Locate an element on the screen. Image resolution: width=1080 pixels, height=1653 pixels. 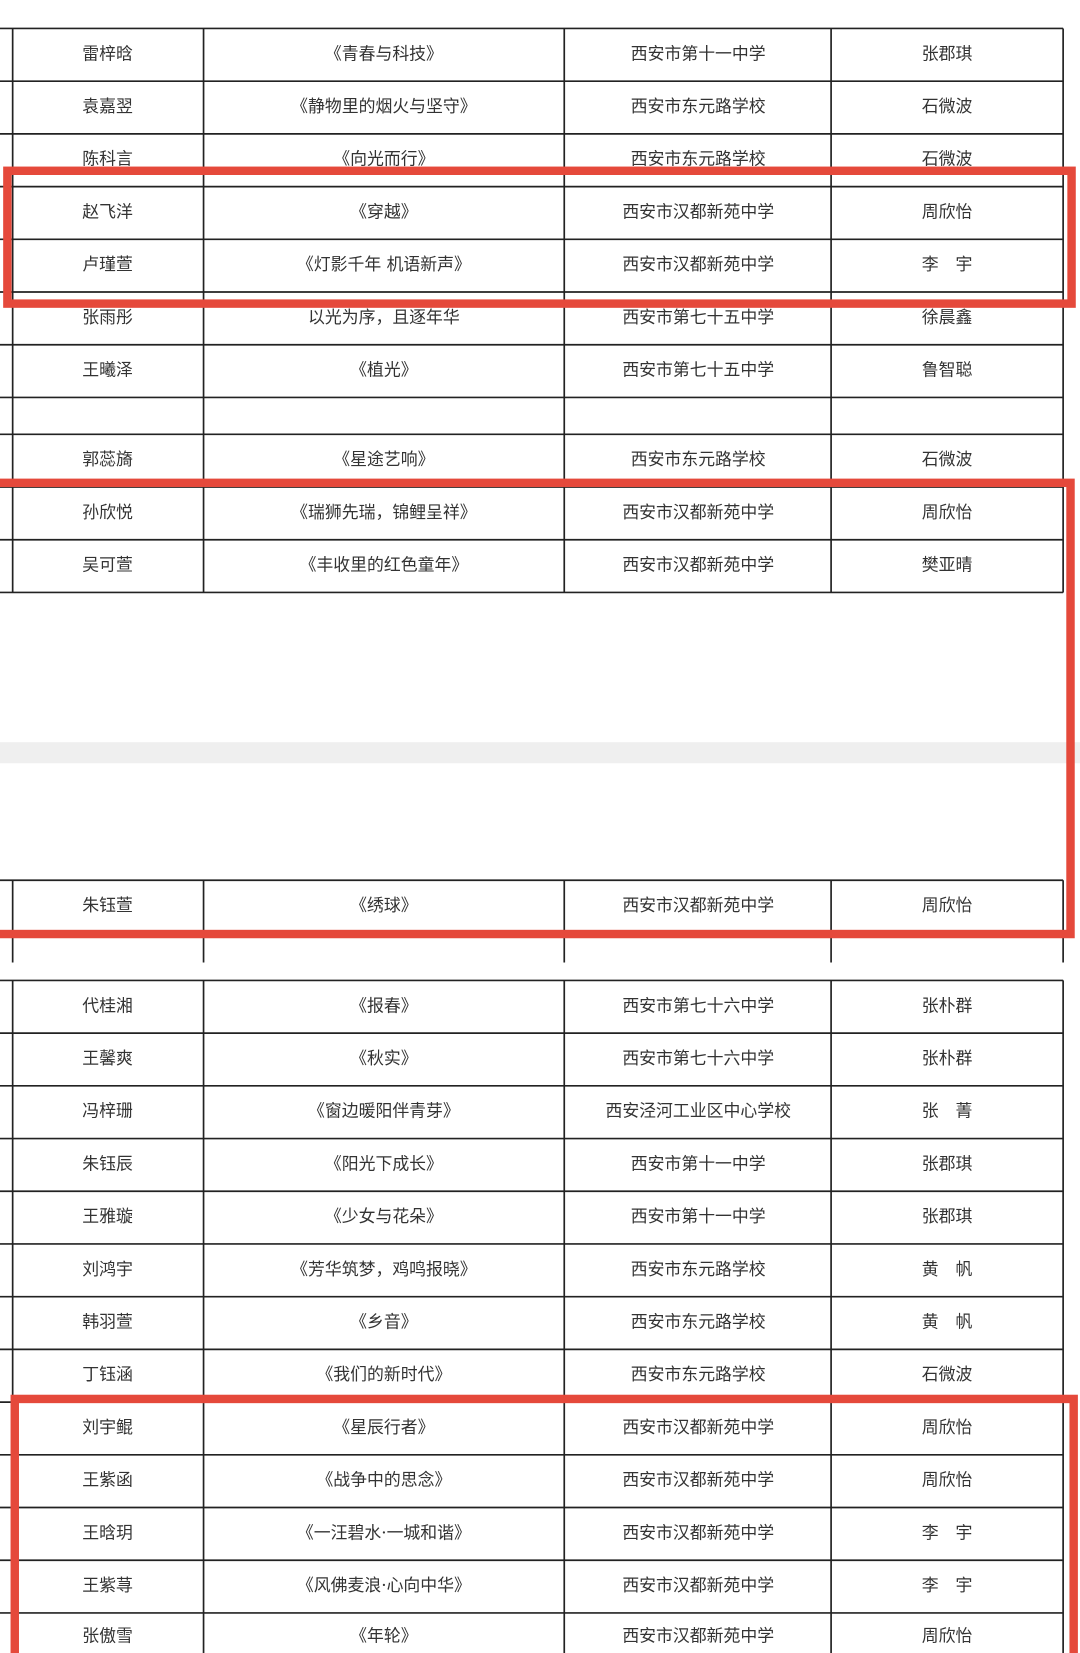
student-name: 冯梓珊 is located at coordinates (107, 1111).